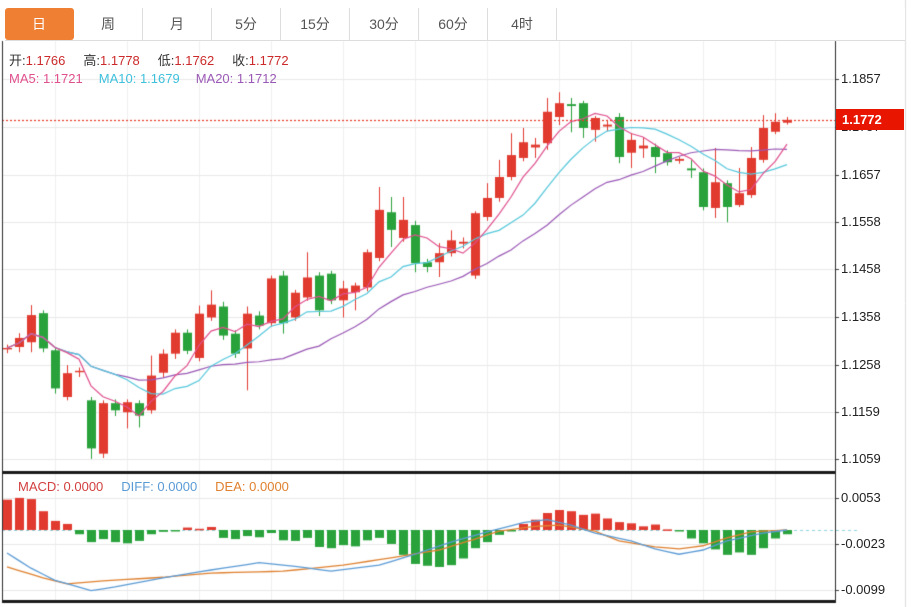  Describe the element at coordinates (159, 486) in the screenshot. I see `diff-value: DIFF: 0.0000` at that location.